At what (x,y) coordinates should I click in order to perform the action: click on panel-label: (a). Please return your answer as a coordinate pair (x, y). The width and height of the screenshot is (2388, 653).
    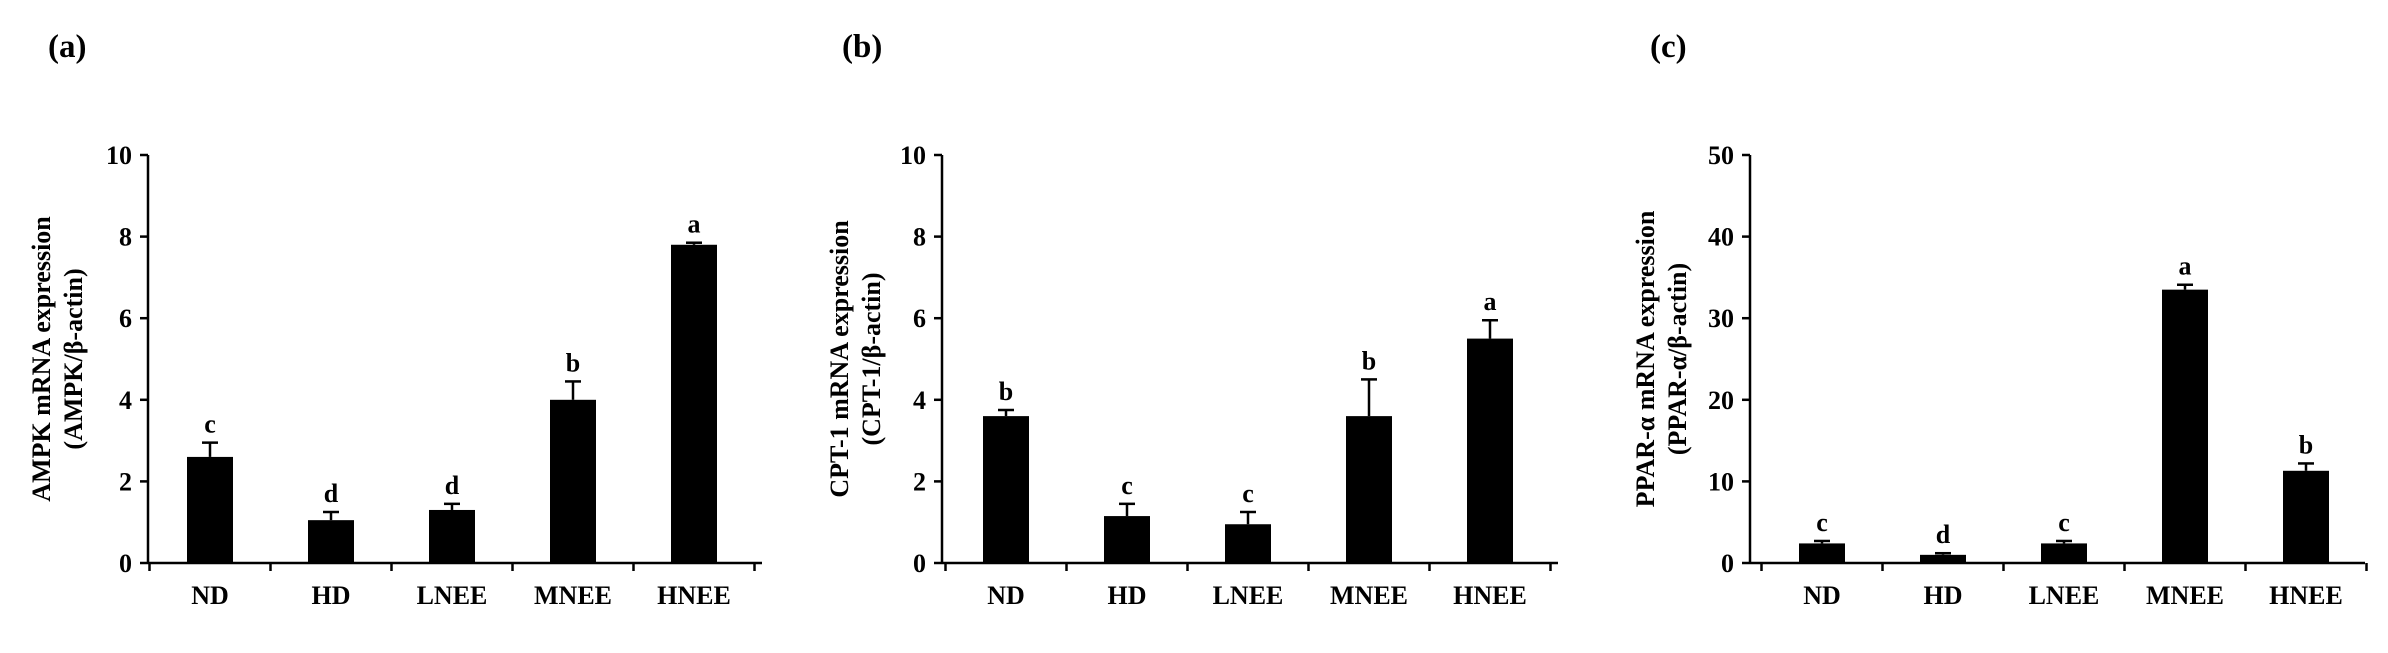
    Looking at the image, I should click on (67, 47).